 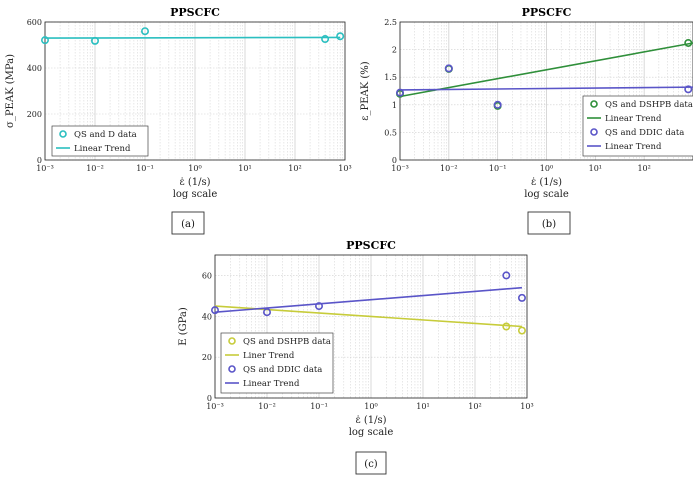 I want to click on legend-entry: Liner Trend, so click(x=269, y=356).